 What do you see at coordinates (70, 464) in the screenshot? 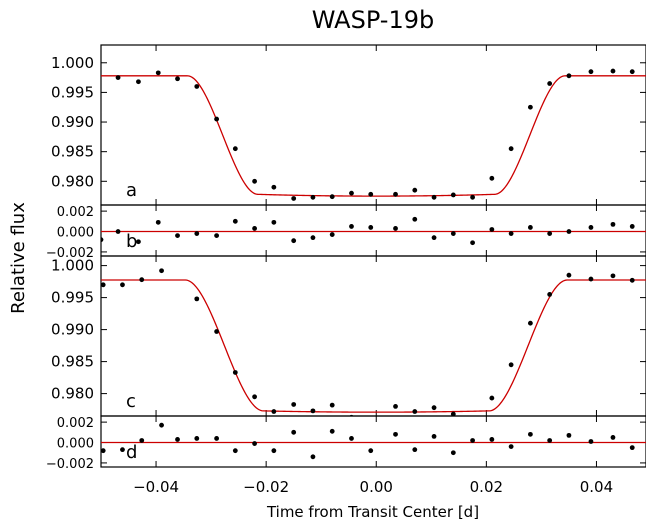
I see `y-tick-label: −0.002` at bounding box center [70, 464].